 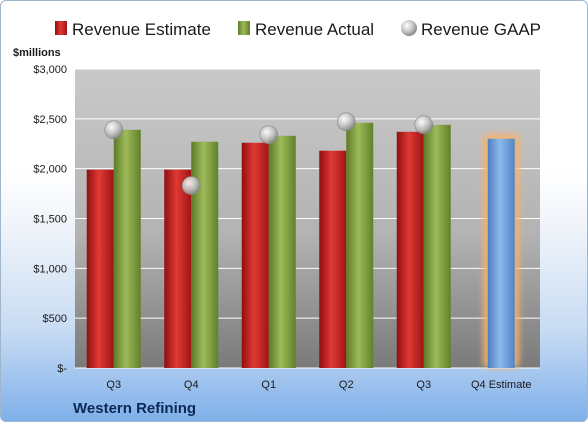 What do you see at coordinates (314, 29) in the screenshot?
I see `legend-label-revenue-actual: Revenue Actual` at bounding box center [314, 29].